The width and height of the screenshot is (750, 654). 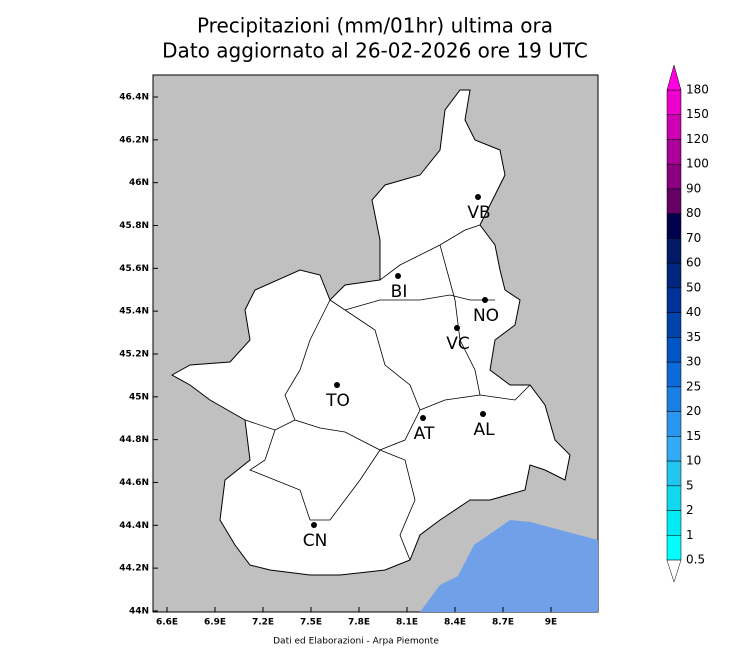 I want to click on colorbar-label: 5, so click(x=690, y=485).